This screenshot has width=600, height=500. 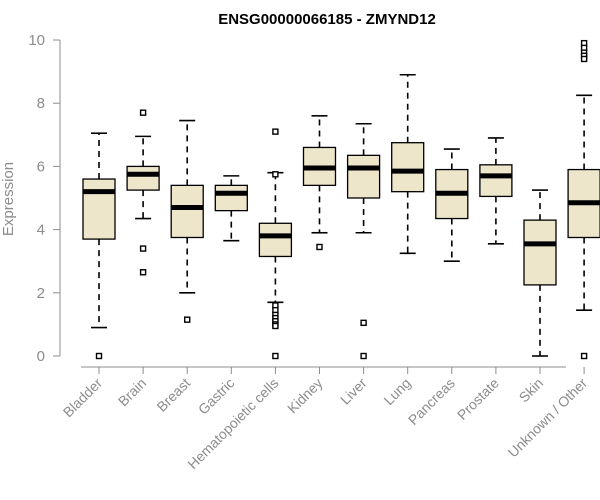 I want to click on x-tick-label: Brain, so click(x=132, y=392).